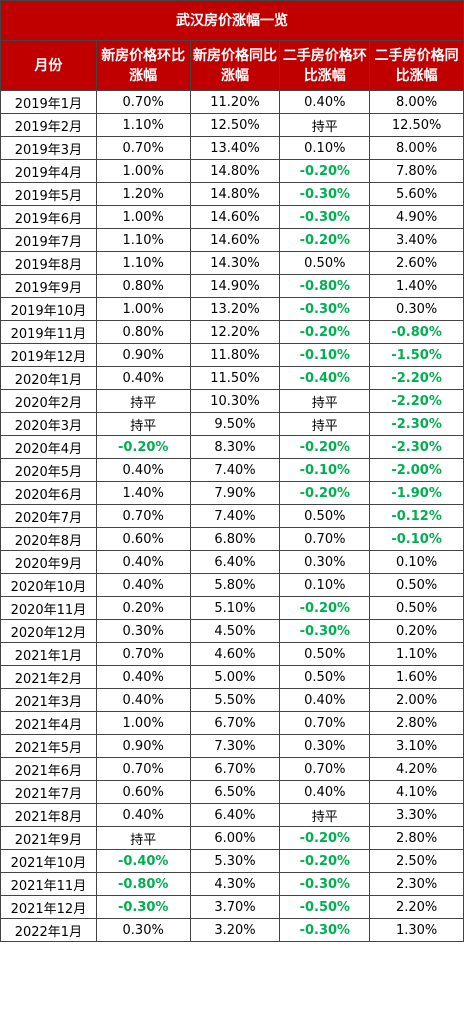 Image resolution: width=464 pixels, height=1015 pixels. What do you see at coordinates (417, 286) in the screenshot?
I see `second-yoy-cell: 1.40%` at bounding box center [417, 286].